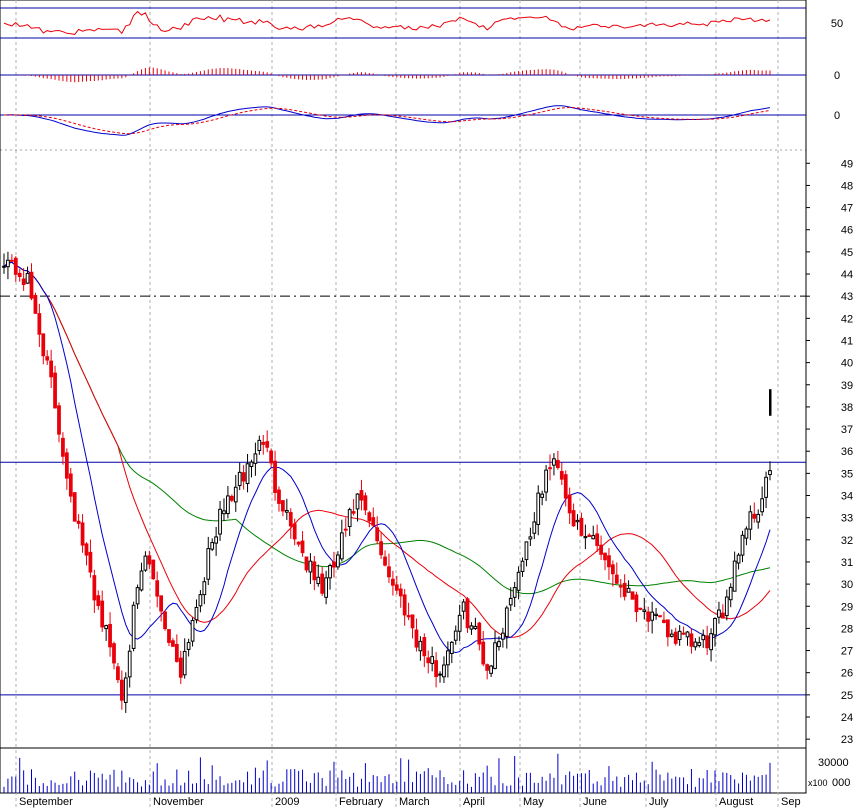 This screenshot has width=856, height=808. I want to click on price-tick-label: 40, so click(847, 364).